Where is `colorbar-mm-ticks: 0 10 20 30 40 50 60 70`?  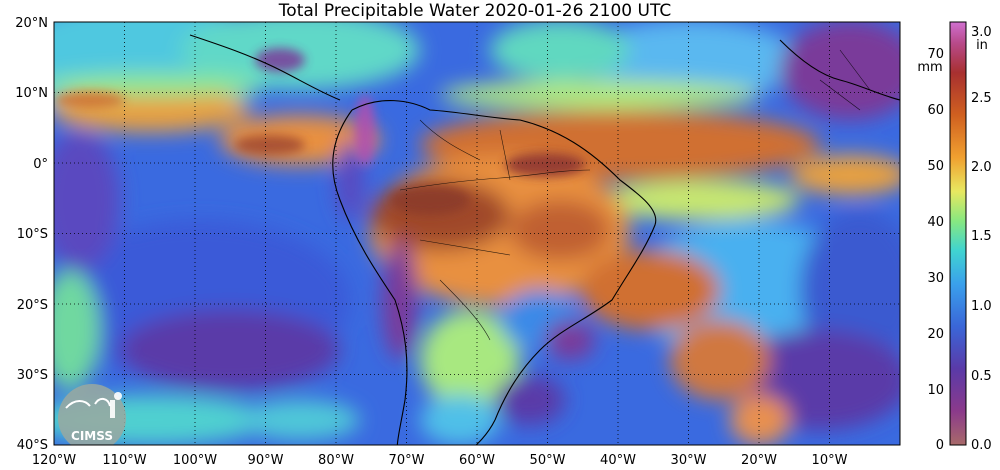 colorbar-mm-ticks: 0 10 20 30 40 50 60 70 is located at coordinates (935, 250).